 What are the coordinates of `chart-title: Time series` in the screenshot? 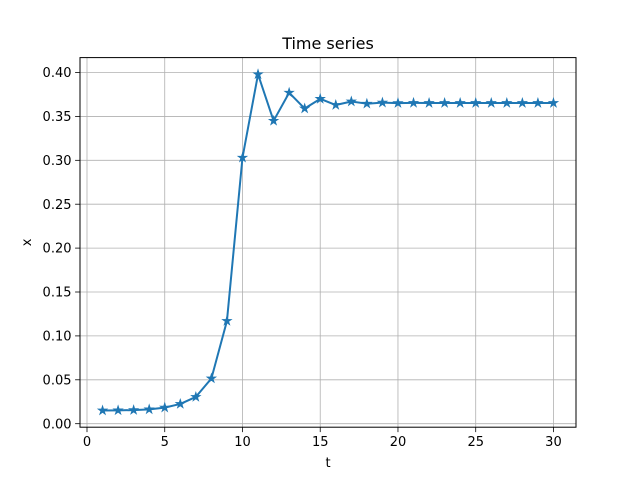 It's located at (327, 43).